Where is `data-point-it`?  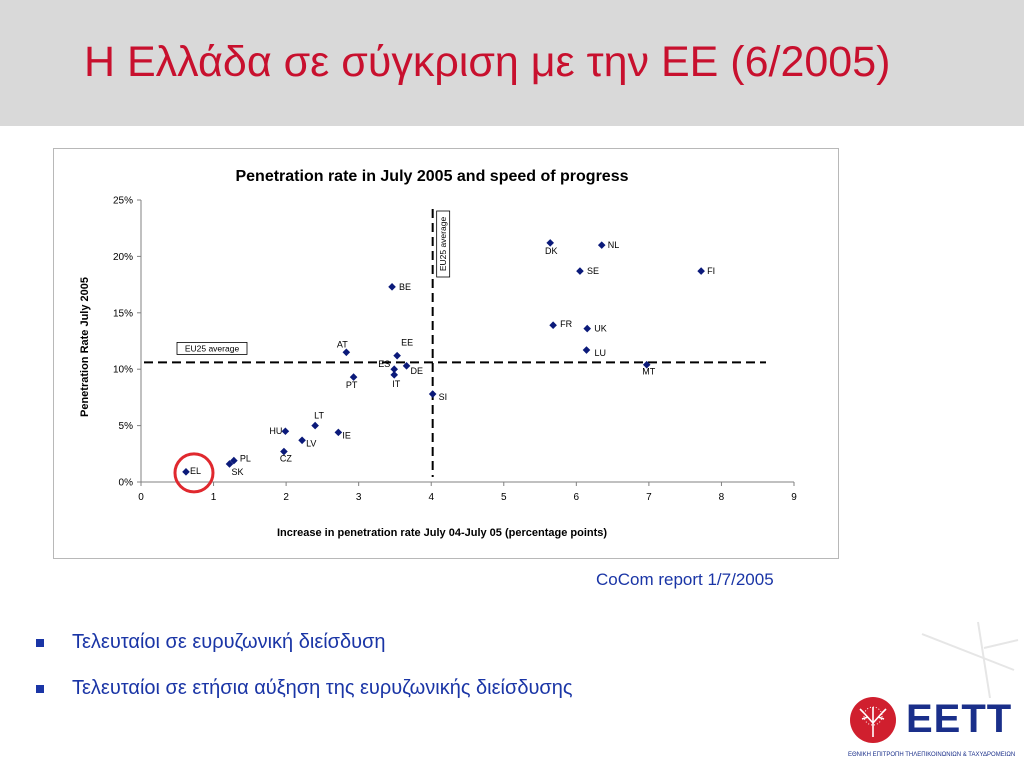 data-point-it is located at coordinates (394, 375).